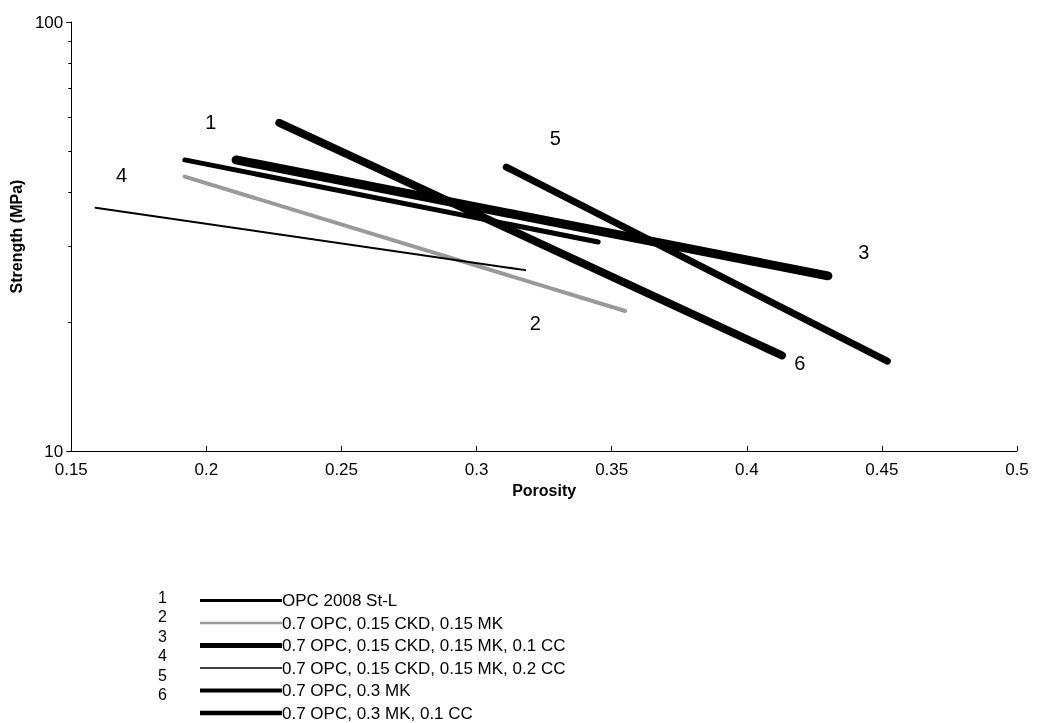  What do you see at coordinates (347, 690) in the screenshot?
I see `legend-label: 0.7 OPC, 0.3 MK` at bounding box center [347, 690].